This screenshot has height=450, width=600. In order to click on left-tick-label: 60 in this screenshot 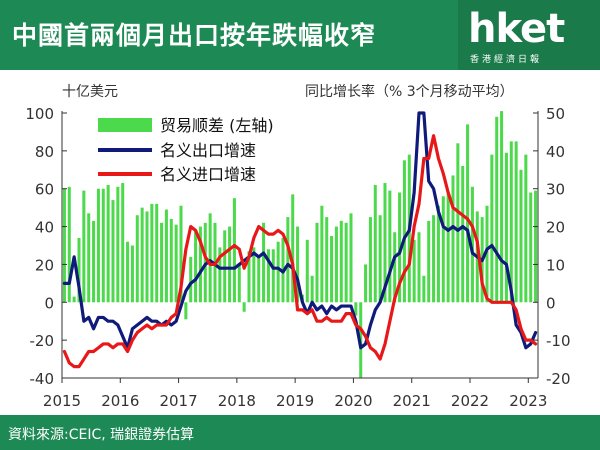, I will do `click(44, 190)`.